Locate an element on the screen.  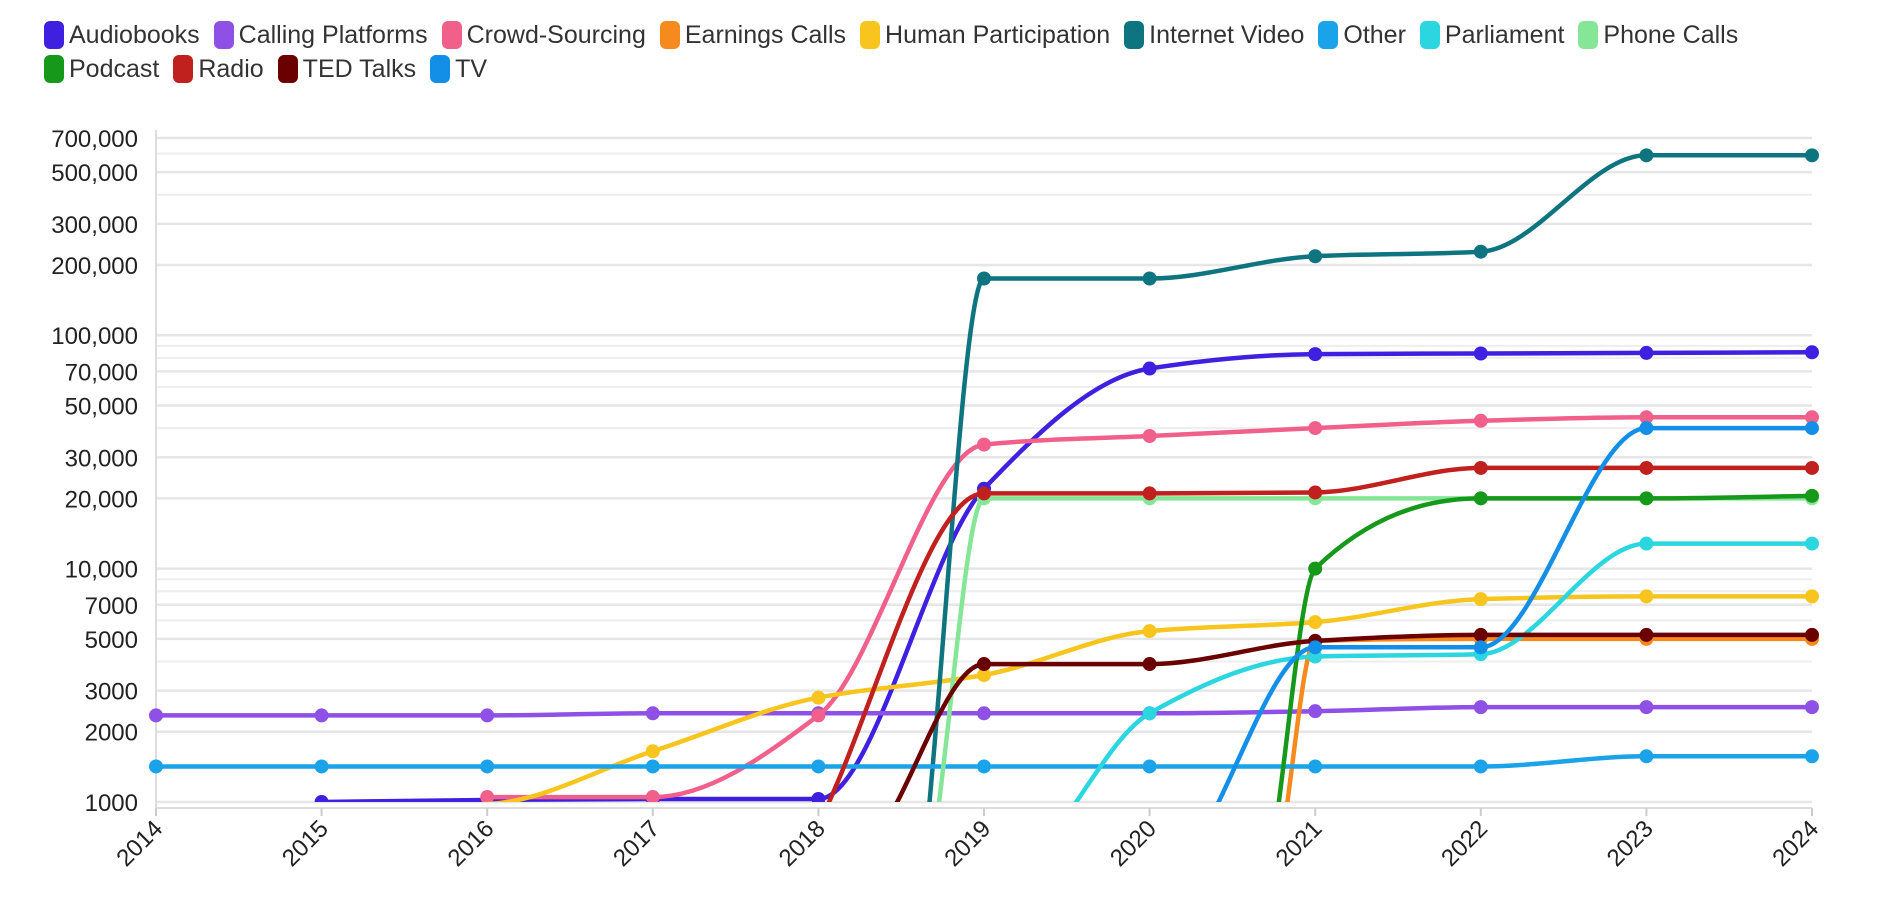
legend-item-audiobooks: Audiobooks is located at coordinates (122, 35).